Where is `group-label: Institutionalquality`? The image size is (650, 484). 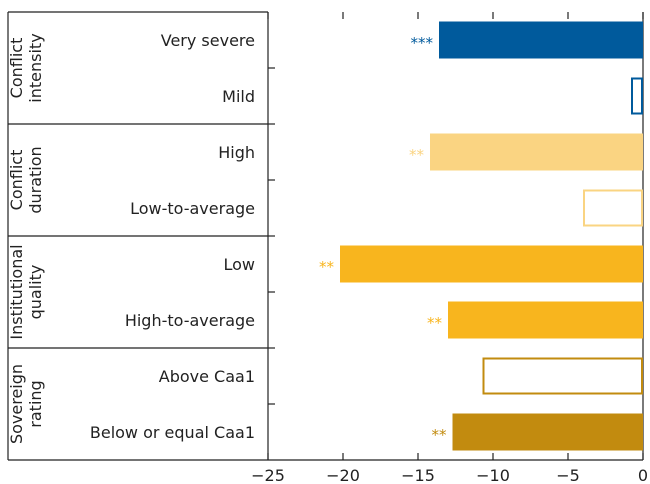 group-label: Institutionalquality is located at coordinates (26, 291).